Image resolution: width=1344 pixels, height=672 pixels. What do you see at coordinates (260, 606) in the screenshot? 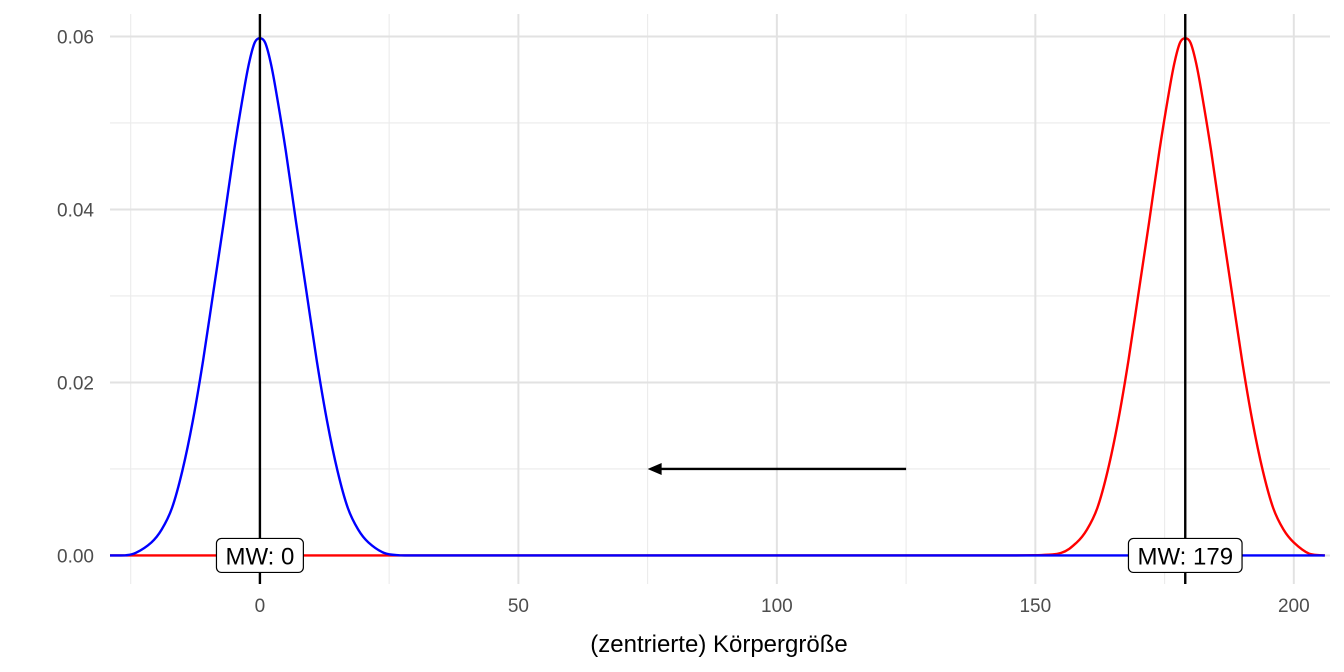
I see `x-tick-label: 0` at bounding box center [260, 606].